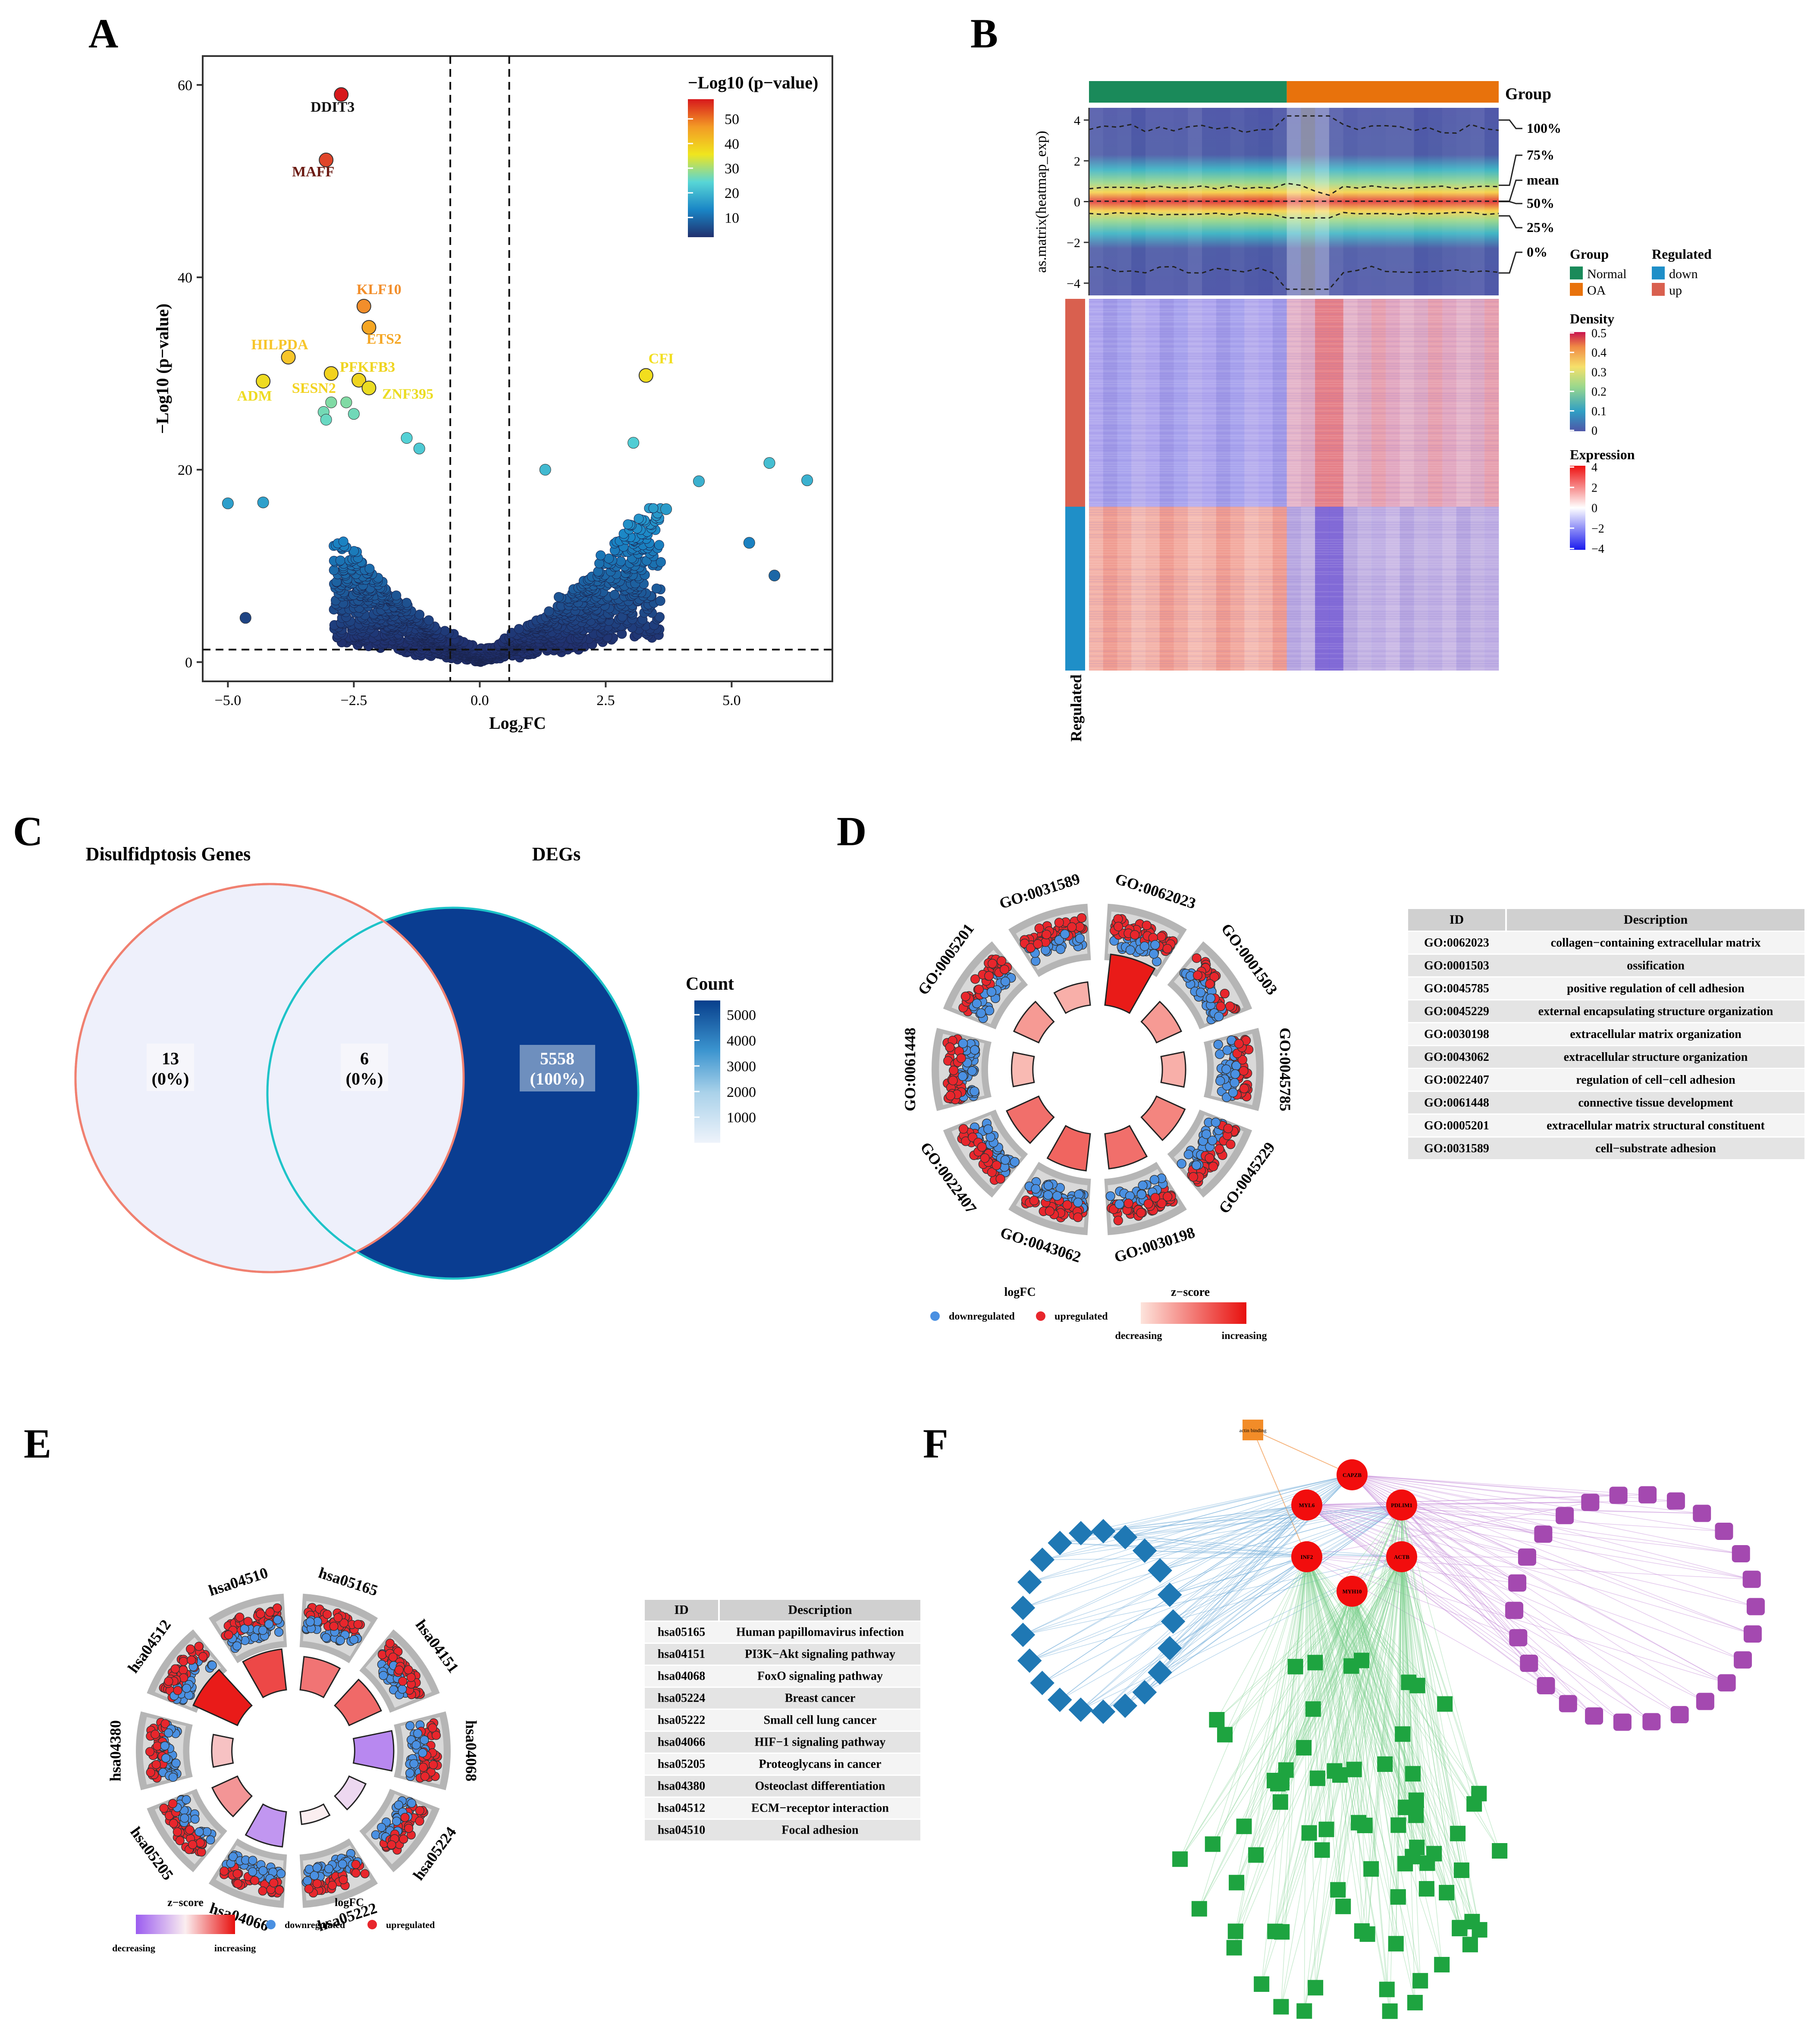 The image size is (1820, 2038). Describe the element at coordinates (753, 82) in the screenshot. I see `pvalue-legend-title: −Log10 (p−value)` at that location.